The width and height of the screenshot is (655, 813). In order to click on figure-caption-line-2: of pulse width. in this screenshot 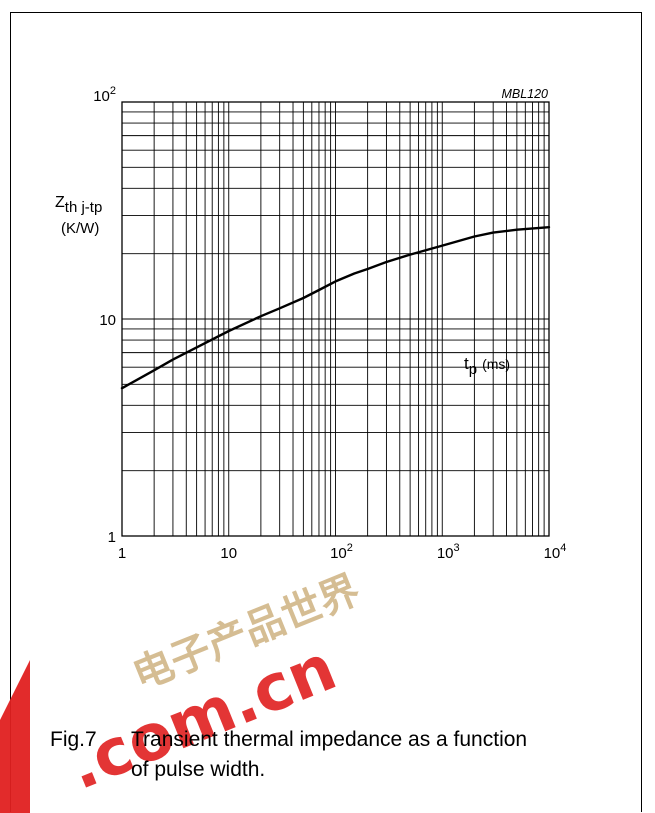, I will do `click(198, 769)`.